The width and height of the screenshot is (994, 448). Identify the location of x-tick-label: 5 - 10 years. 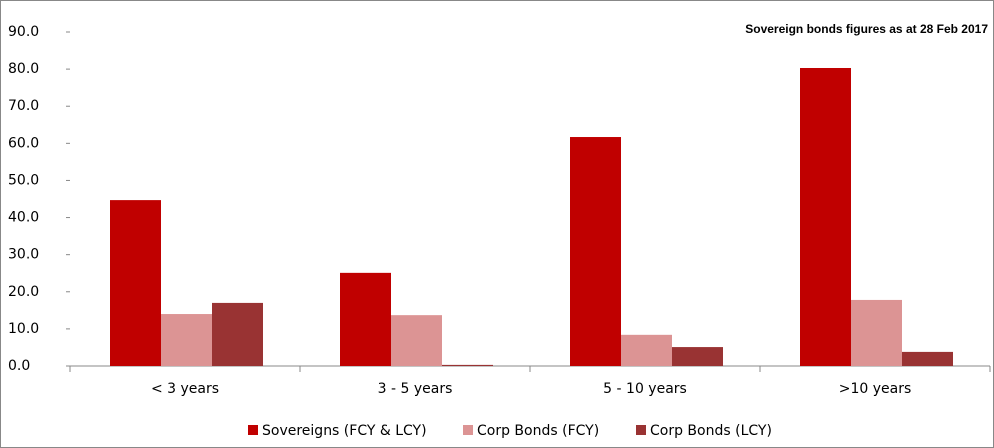
(645, 389).